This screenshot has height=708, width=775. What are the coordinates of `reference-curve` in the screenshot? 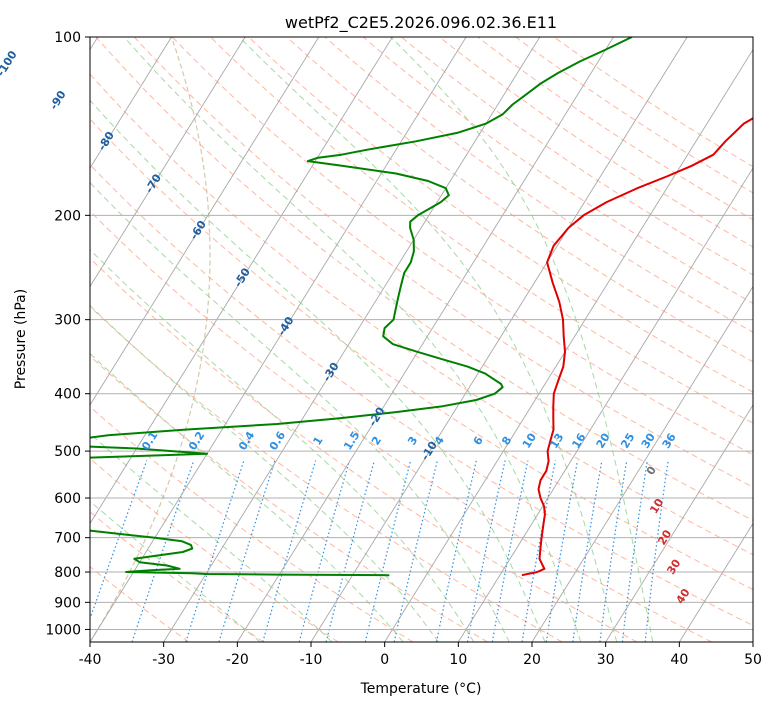 It's located at (150, 339).